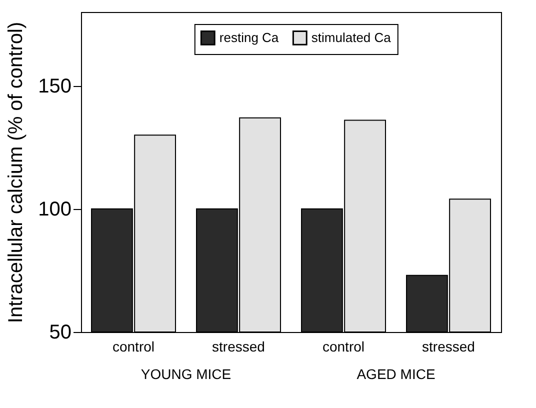 This screenshot has width=536, height=408. Describe the element at coordinates (351, 37) in the screenshot. I see `legend-label: stimulated Ca` at that location.